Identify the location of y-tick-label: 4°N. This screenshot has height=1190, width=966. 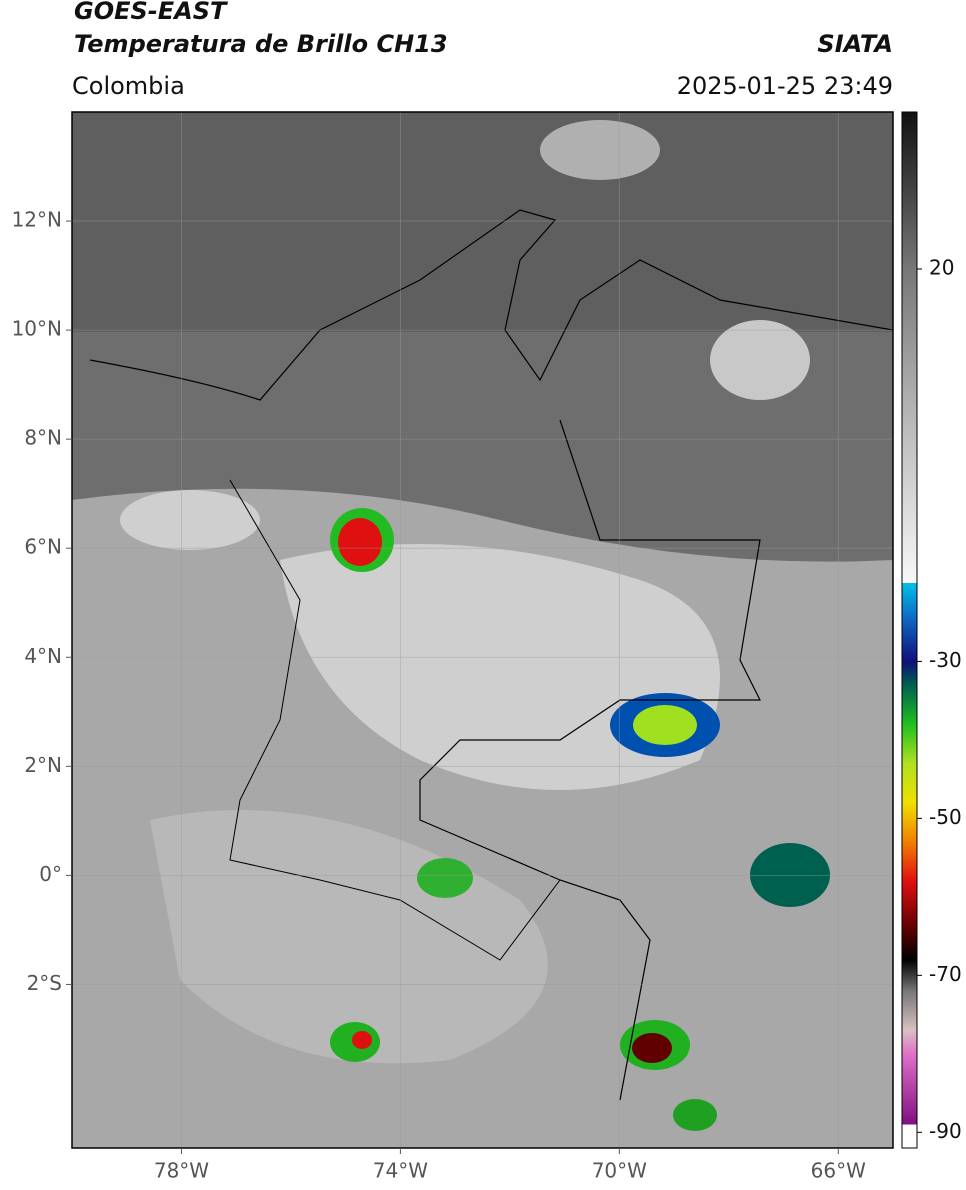
(43, 656).